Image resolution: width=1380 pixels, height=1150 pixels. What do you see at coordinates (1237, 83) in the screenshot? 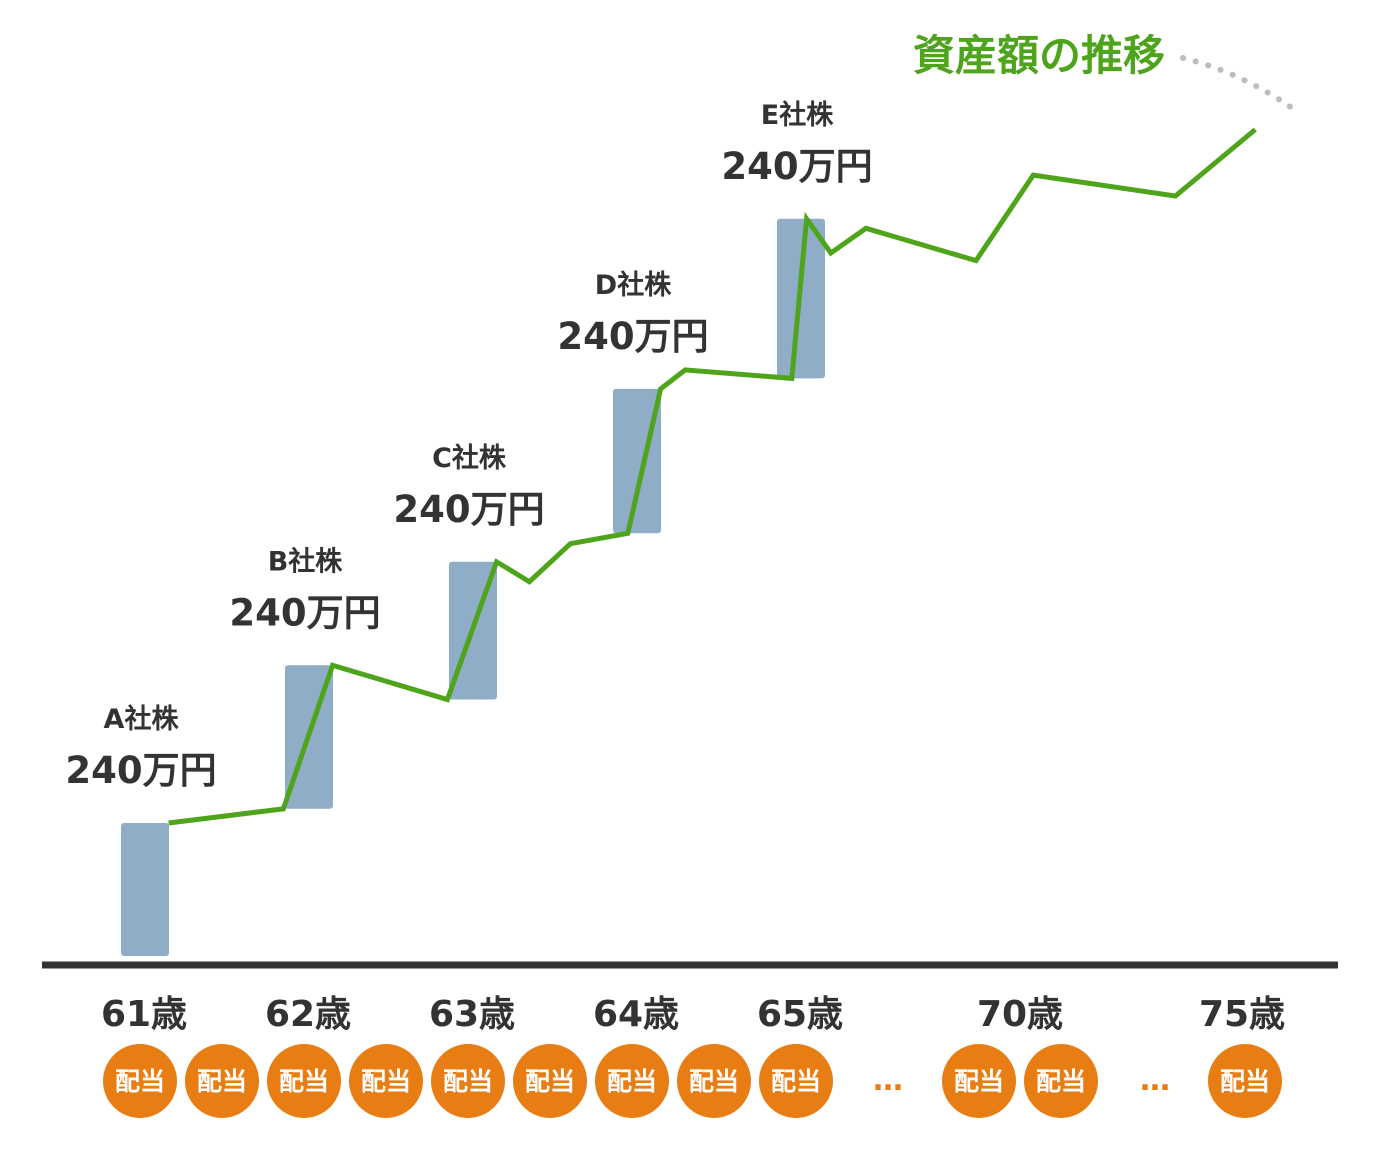
I see `series-title-leader` at bounding box center [1237, 83].